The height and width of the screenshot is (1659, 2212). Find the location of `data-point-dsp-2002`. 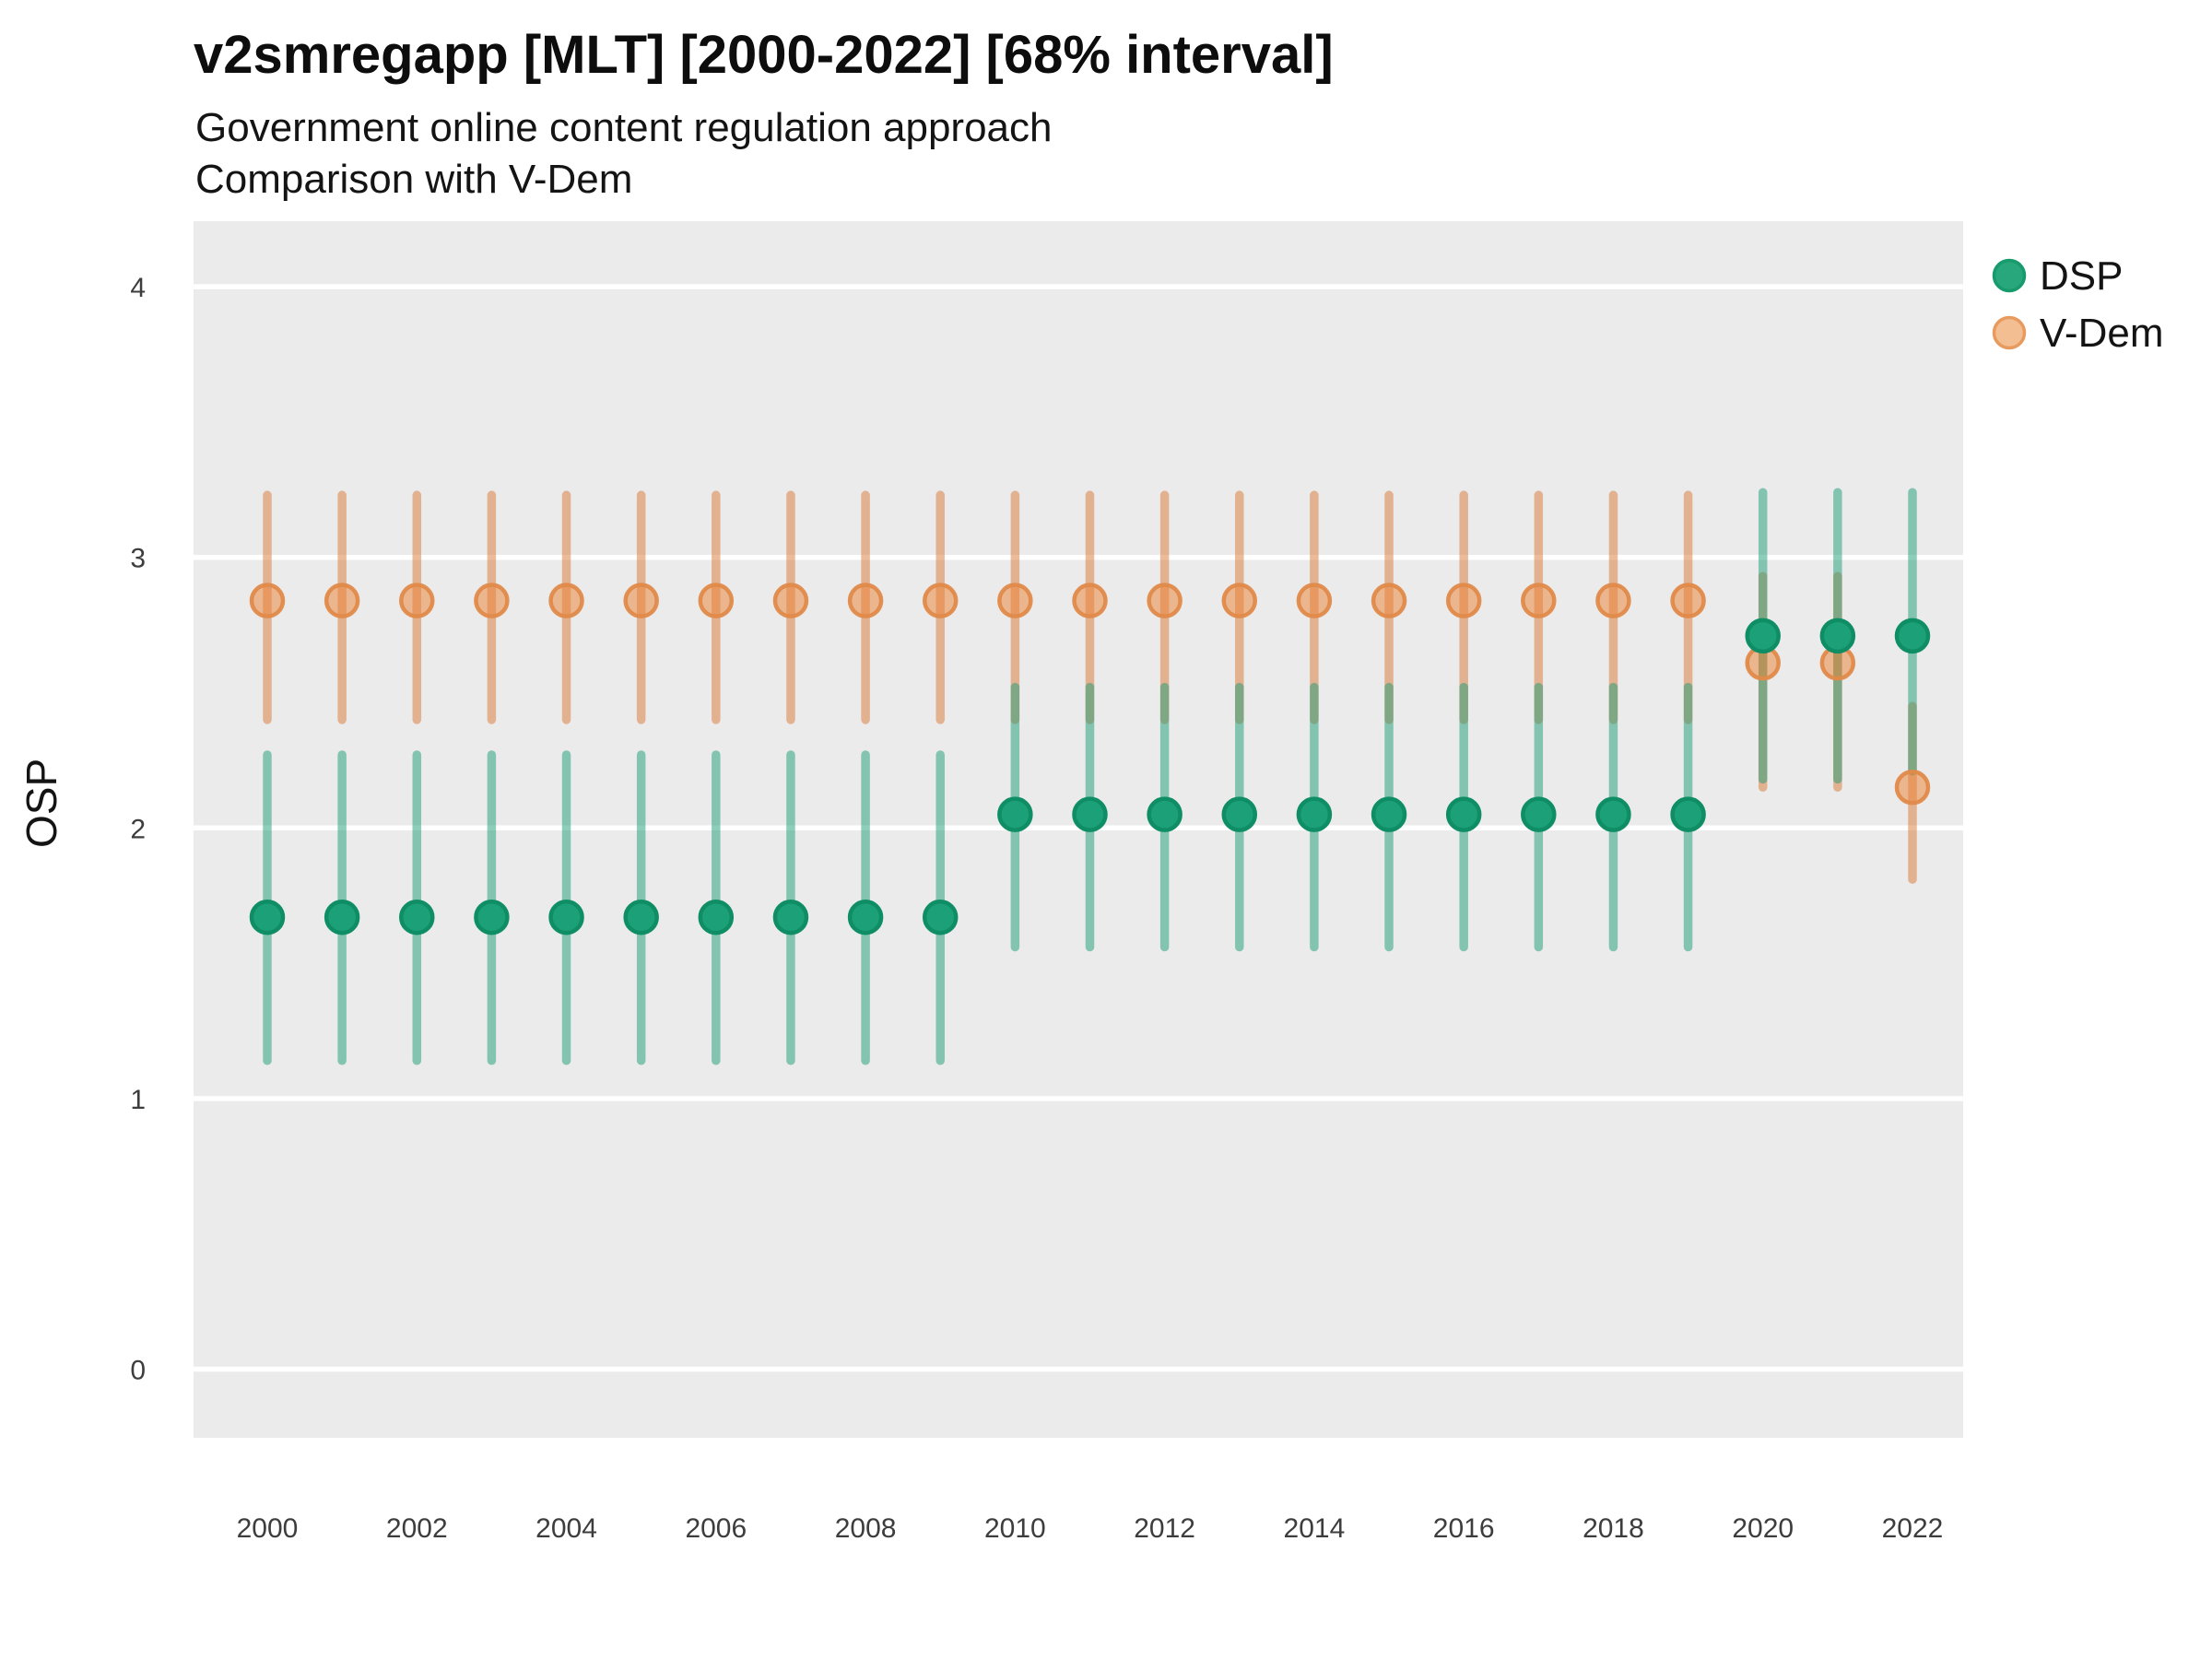

data-point-dsp-2002 is located at coordinates (417, 917).